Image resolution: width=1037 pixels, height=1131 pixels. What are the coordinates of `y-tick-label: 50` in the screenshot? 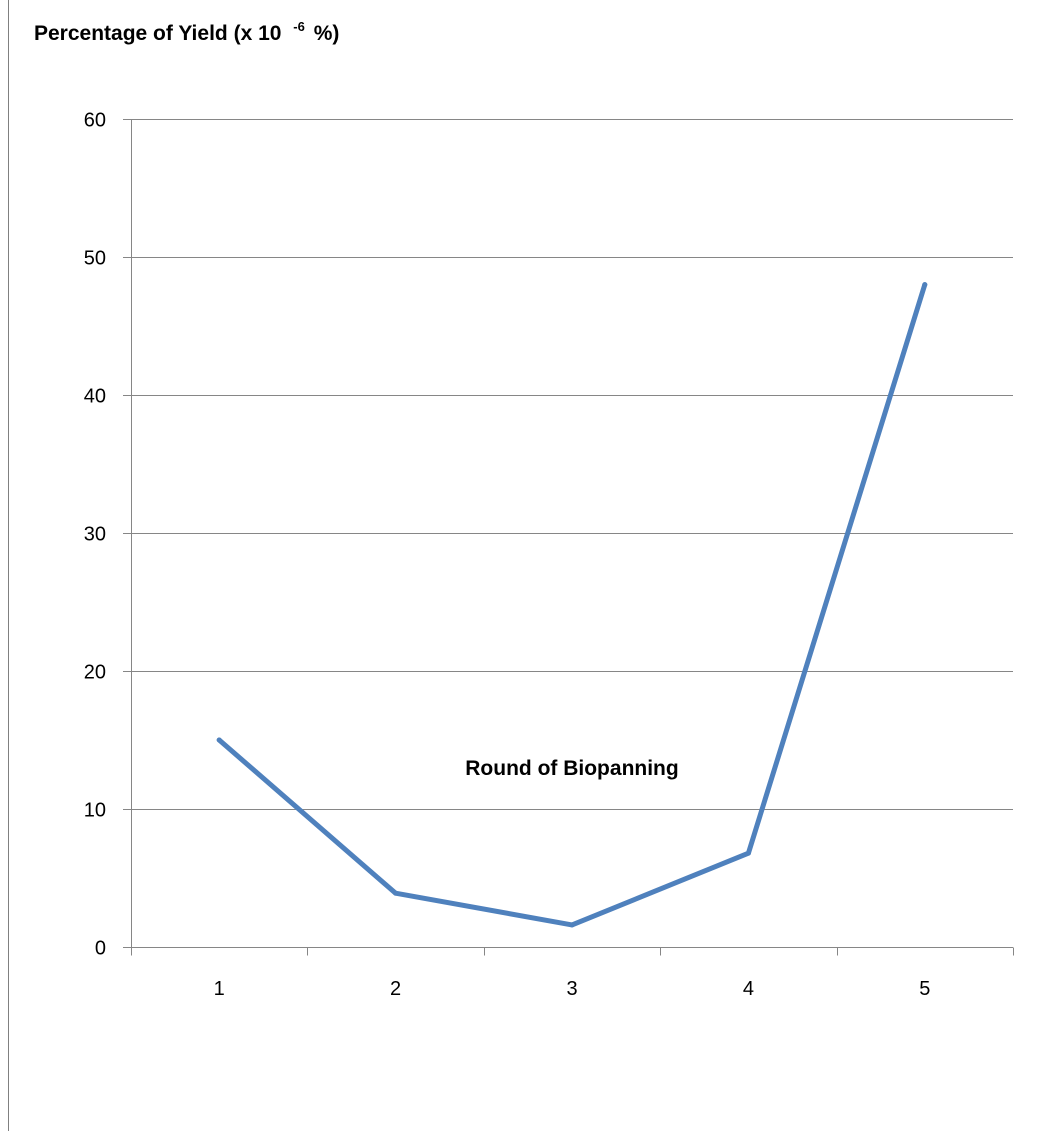 It's located at (95, 259).